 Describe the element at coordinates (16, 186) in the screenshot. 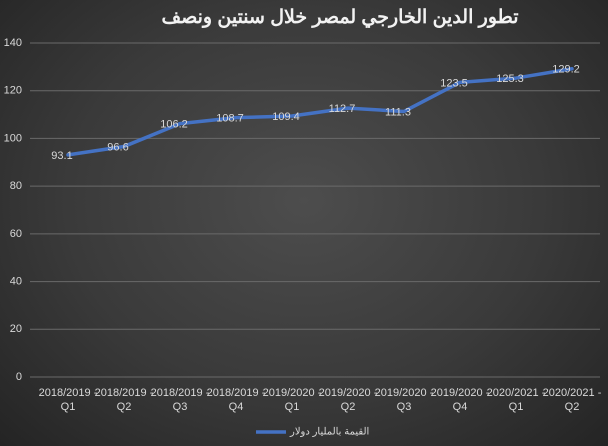

I see `y-tick-label: 80` at that location.